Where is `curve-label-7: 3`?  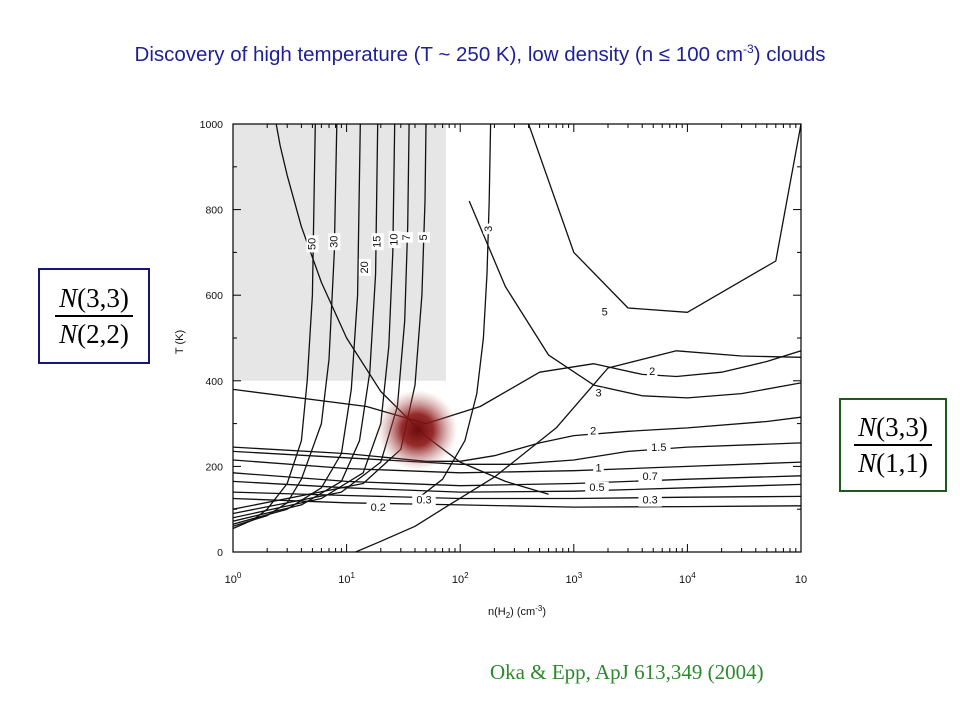
curve-label-7: 3 is located at coordinates (489, 229).